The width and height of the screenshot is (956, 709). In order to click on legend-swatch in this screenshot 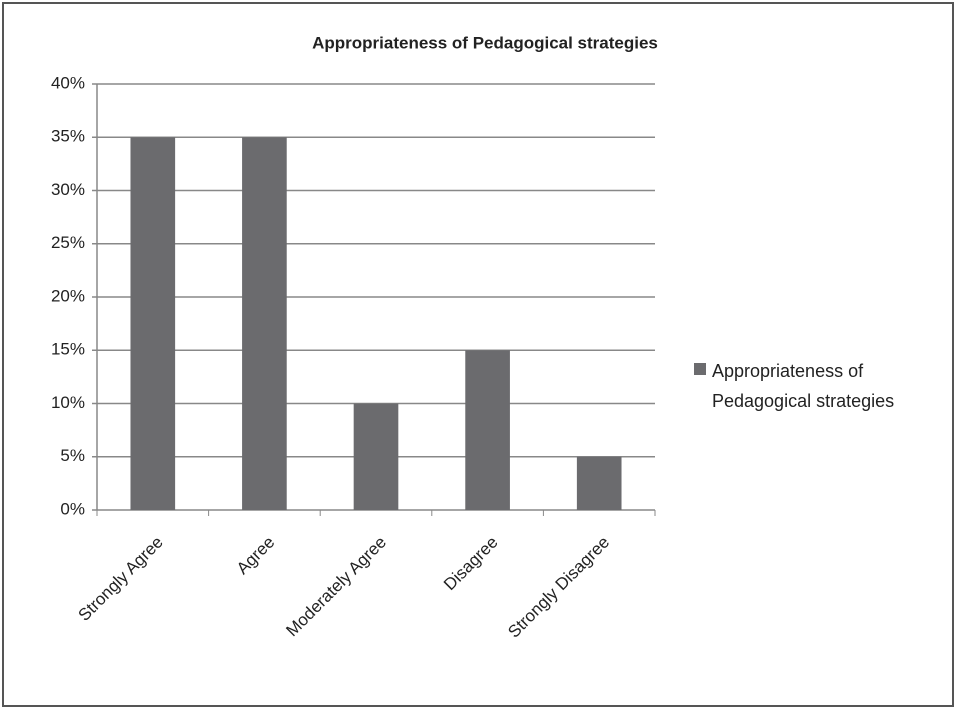, I will do `click(700, 369)`.